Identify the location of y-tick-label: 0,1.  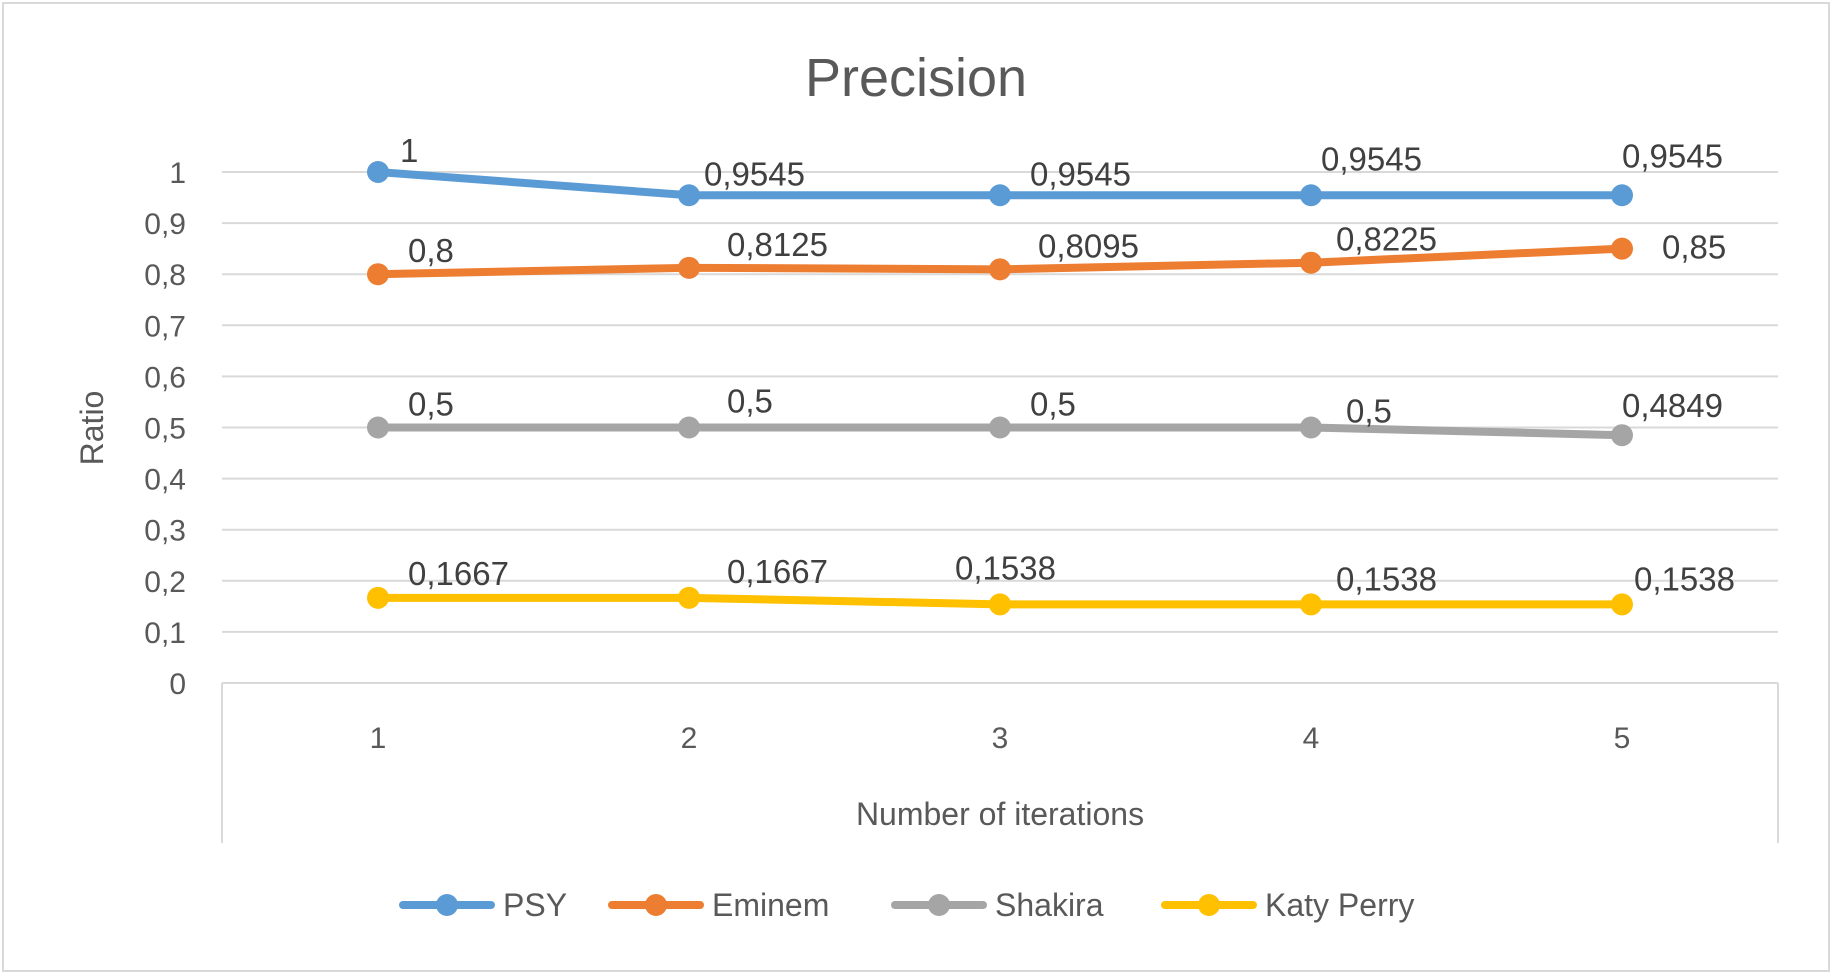
(165, 633).